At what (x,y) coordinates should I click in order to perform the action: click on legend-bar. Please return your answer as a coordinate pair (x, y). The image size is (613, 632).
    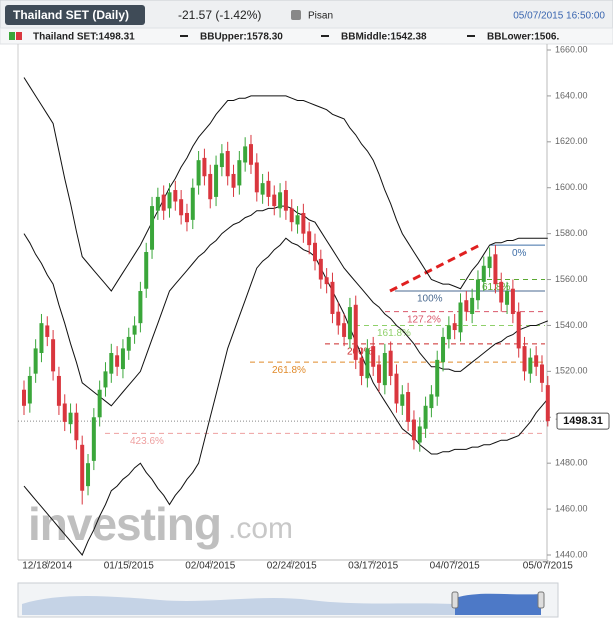
    Looking at the image, I should click on (306, 36).